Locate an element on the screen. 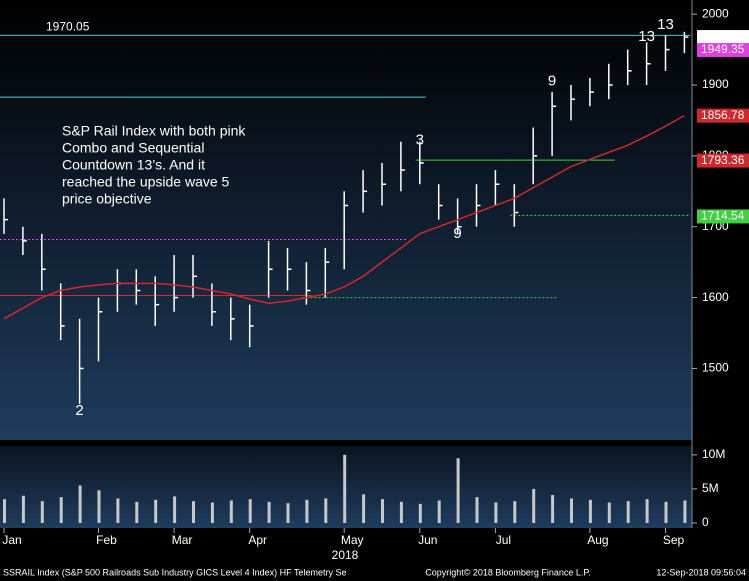 The height and width of the screenshot is (581, 749). price-tag-label: 1714.54 is located at coordinates (723, 216).